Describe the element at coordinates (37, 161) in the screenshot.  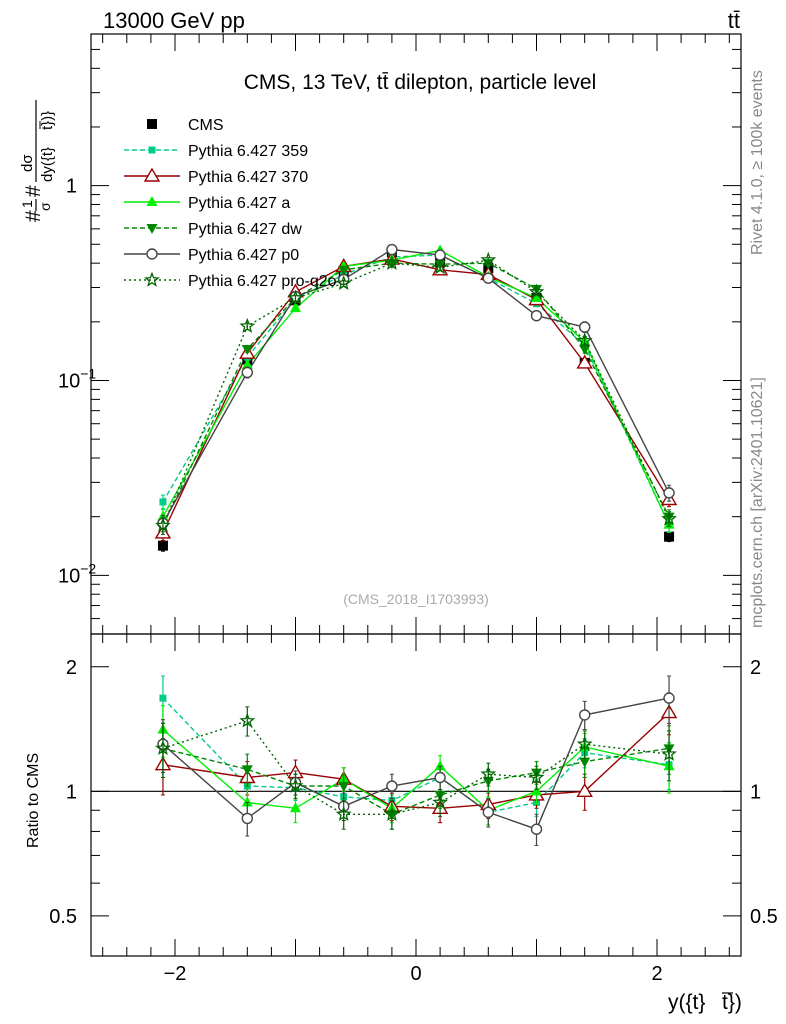
I see `main-y-axis-label: # 1 σ # dσ dy({t} t})}` at that location.